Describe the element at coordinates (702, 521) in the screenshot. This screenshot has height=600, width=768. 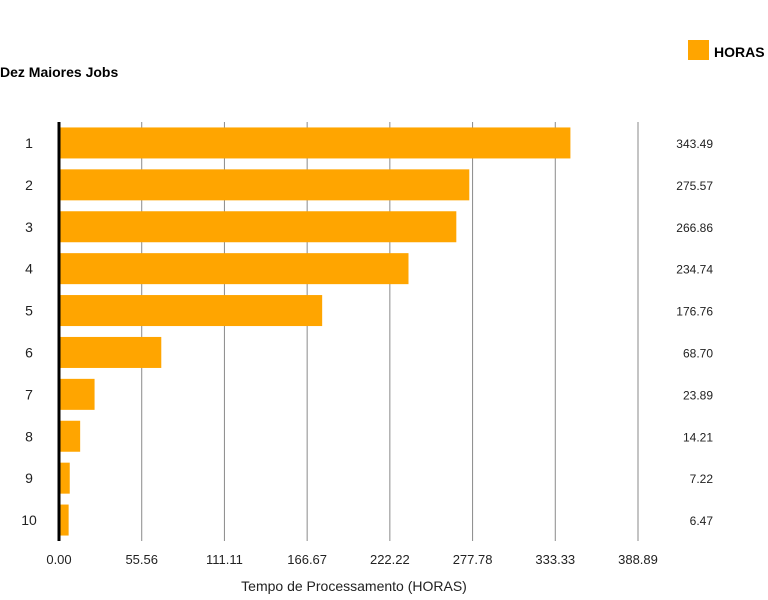
I see `value-label: 6.47` at that location.